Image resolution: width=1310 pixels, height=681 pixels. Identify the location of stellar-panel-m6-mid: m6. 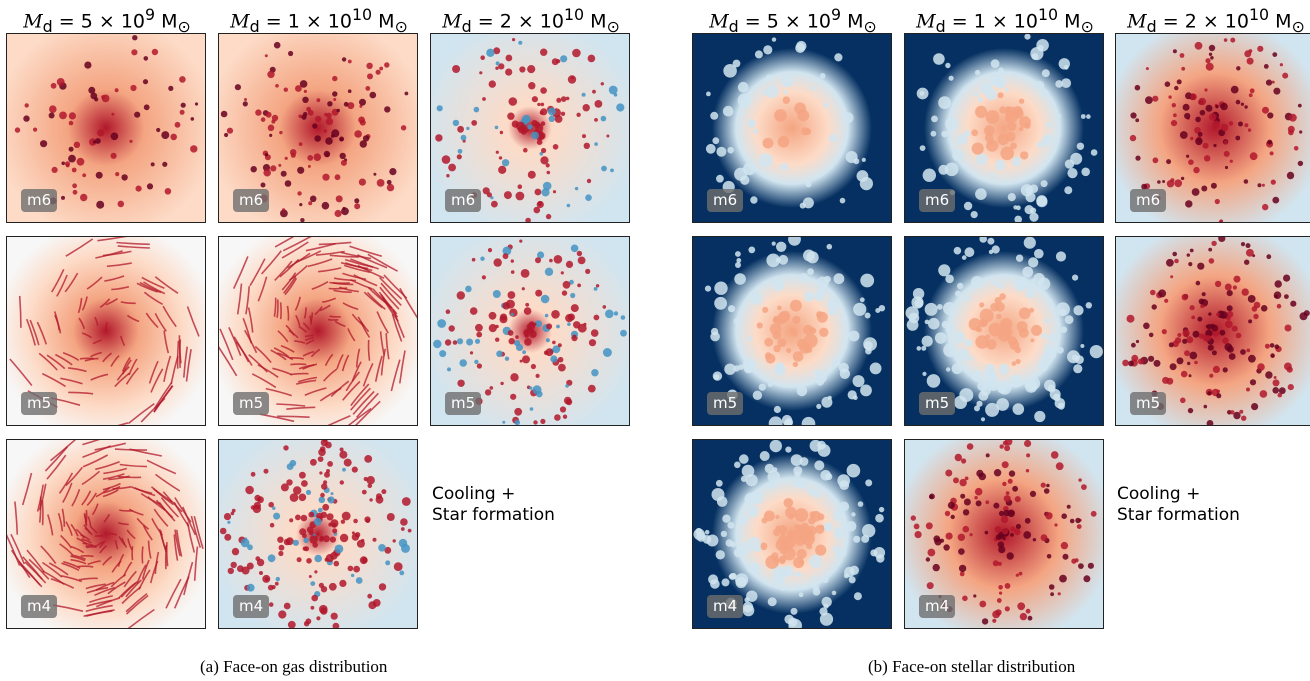
(1004, 128).